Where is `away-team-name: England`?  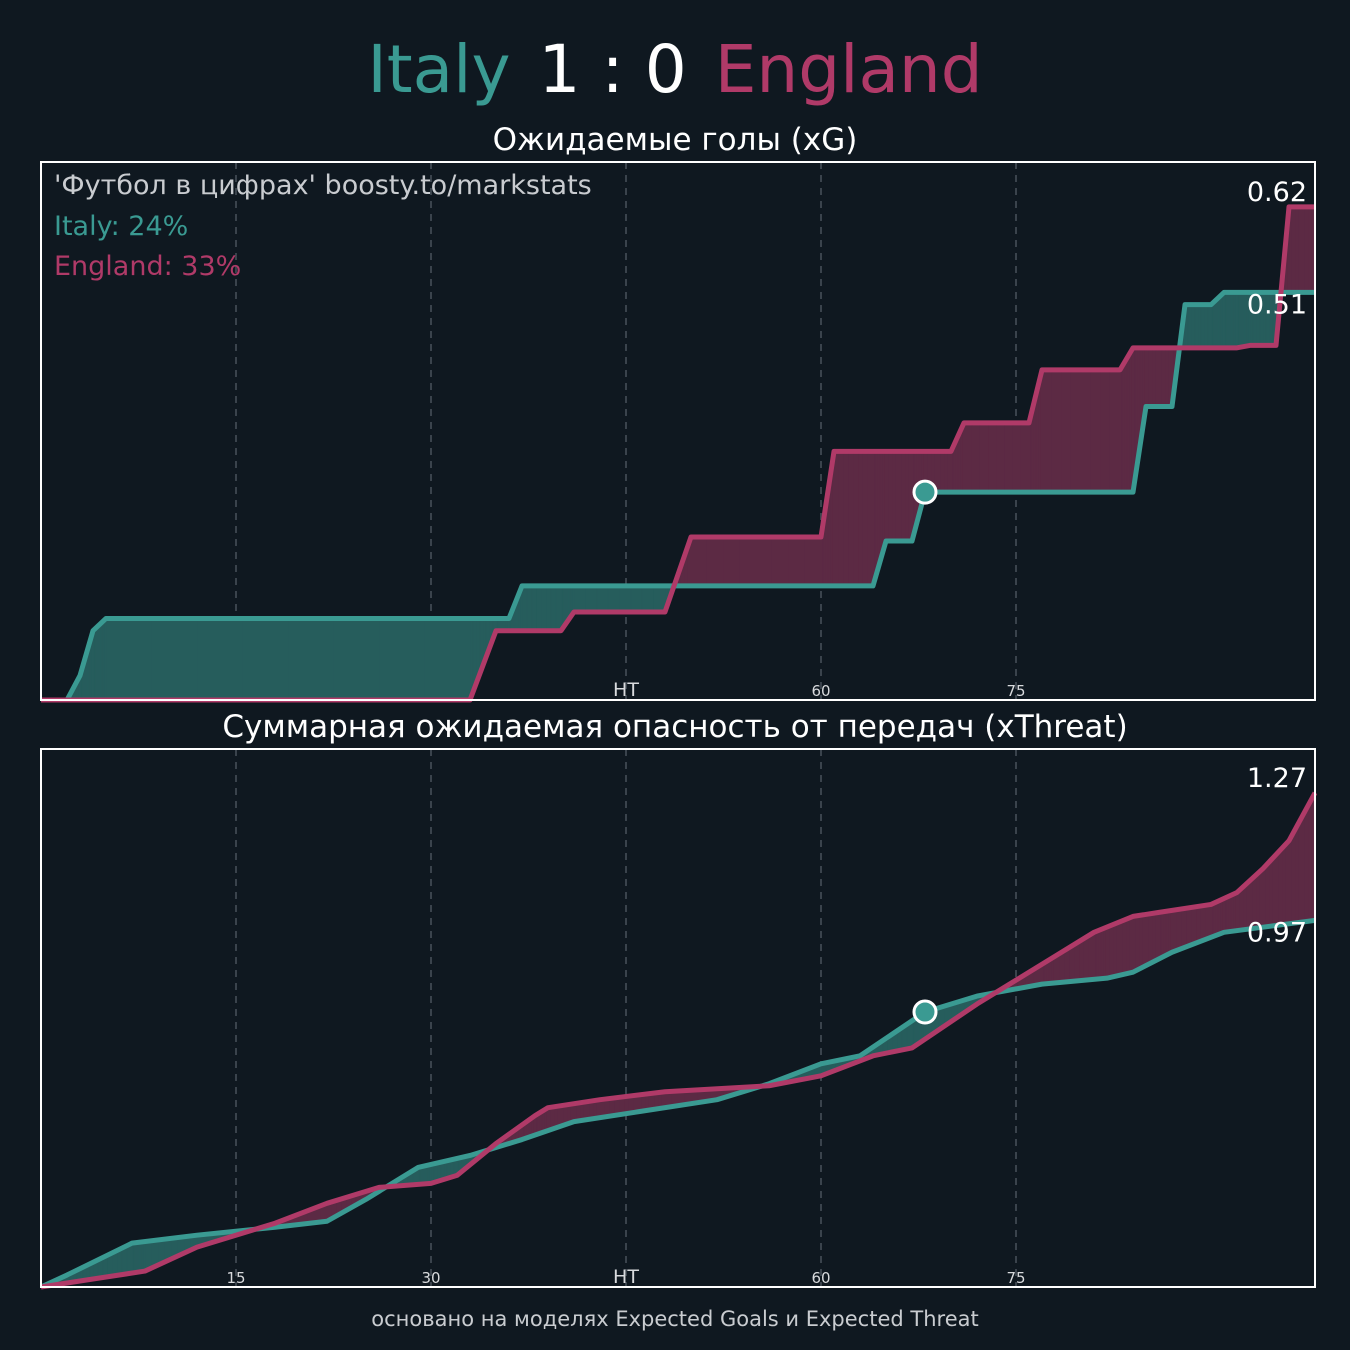
away-team-name: England is located at coordinates (848, 69).